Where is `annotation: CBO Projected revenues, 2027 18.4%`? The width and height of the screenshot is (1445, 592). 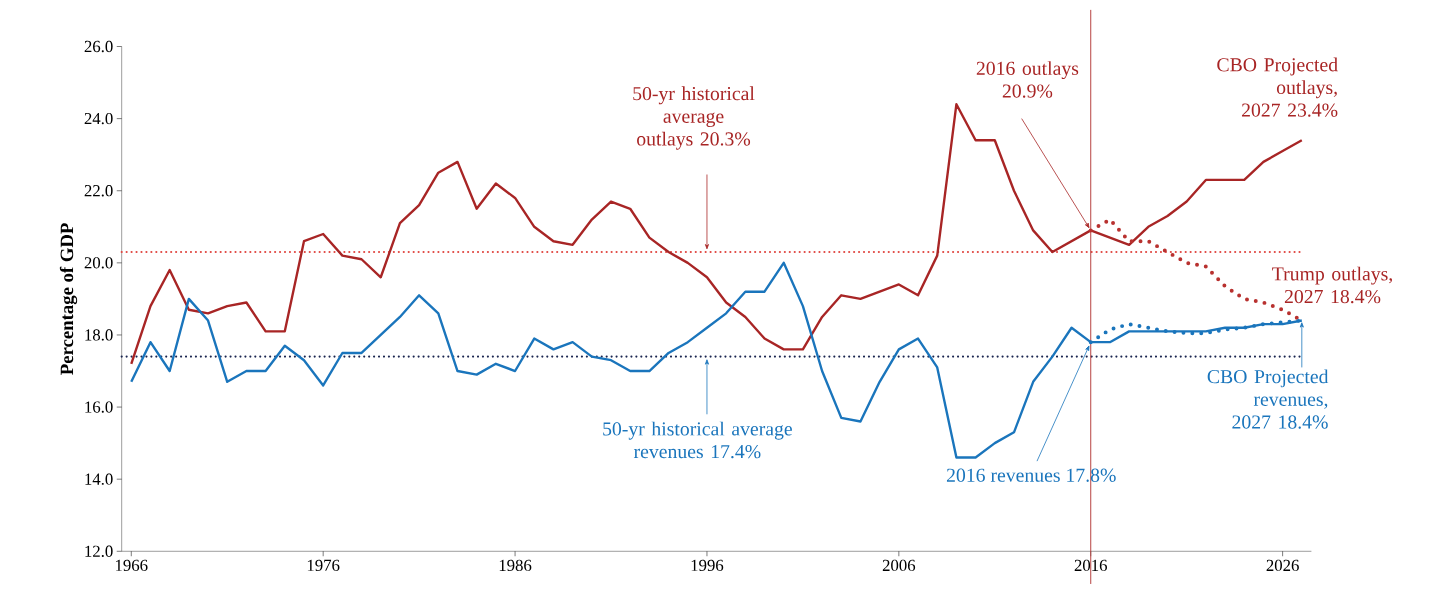 annotation: CBO Projected revenues, 2027 18.4% is located at coordinates (1268, 399).